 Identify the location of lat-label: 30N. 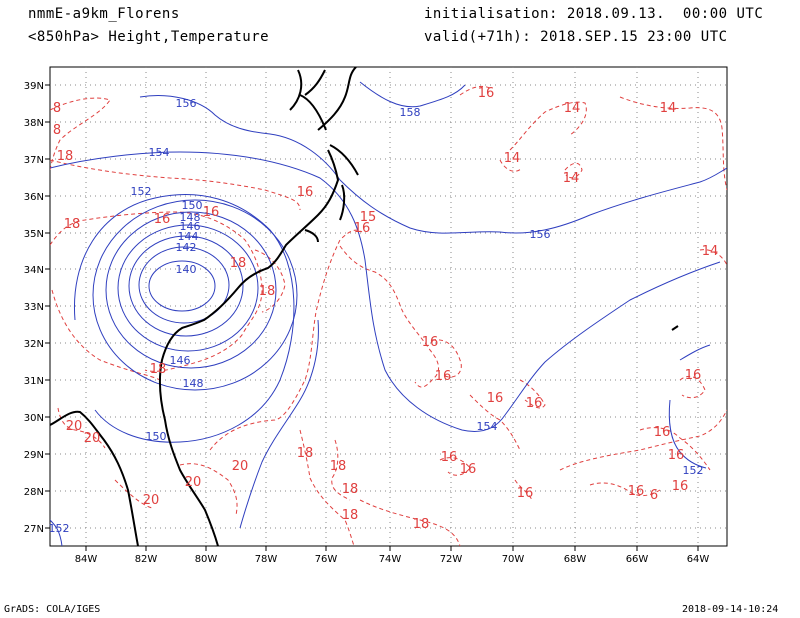
(34, 418).